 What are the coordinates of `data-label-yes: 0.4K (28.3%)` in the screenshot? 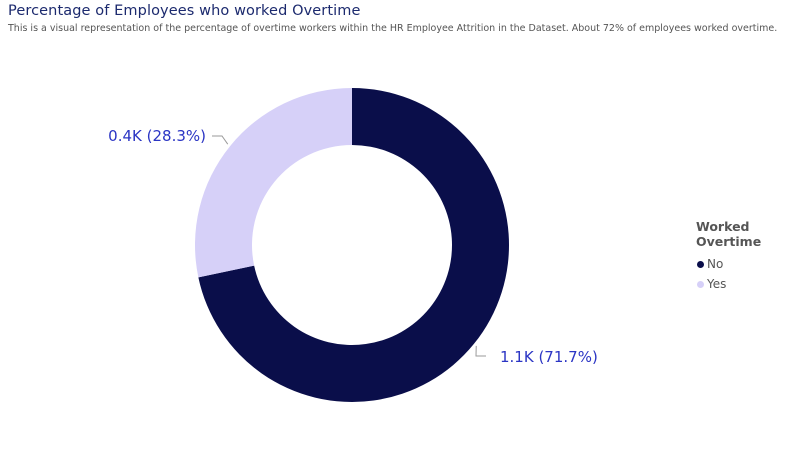 It's located at (157, 136).